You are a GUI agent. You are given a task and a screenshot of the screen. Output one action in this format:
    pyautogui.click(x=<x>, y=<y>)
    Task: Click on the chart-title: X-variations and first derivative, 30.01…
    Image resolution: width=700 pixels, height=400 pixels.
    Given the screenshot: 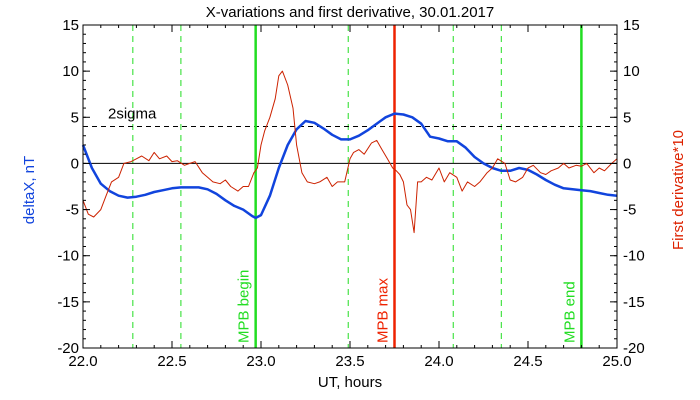 What is the action you would take?
    pyautogui.click(x=350, y=12)
    